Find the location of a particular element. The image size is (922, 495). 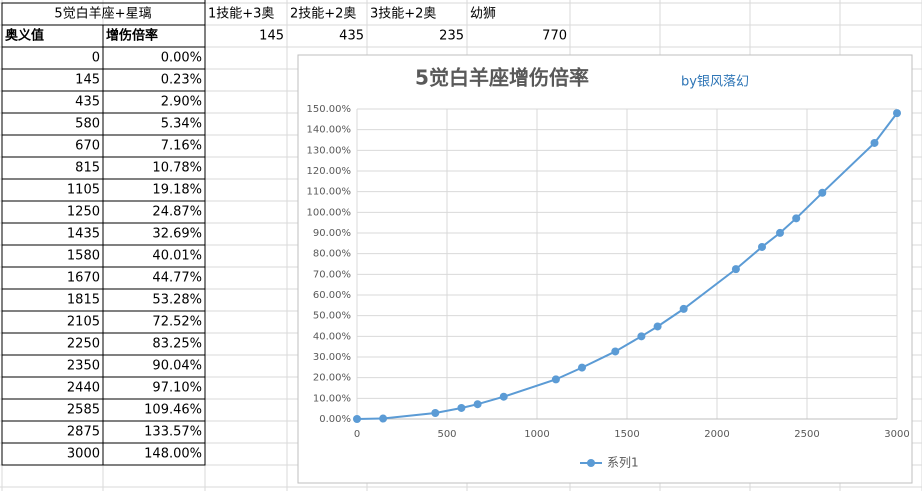

cell-percent: 19.18% is located at coordinates (177, 190).